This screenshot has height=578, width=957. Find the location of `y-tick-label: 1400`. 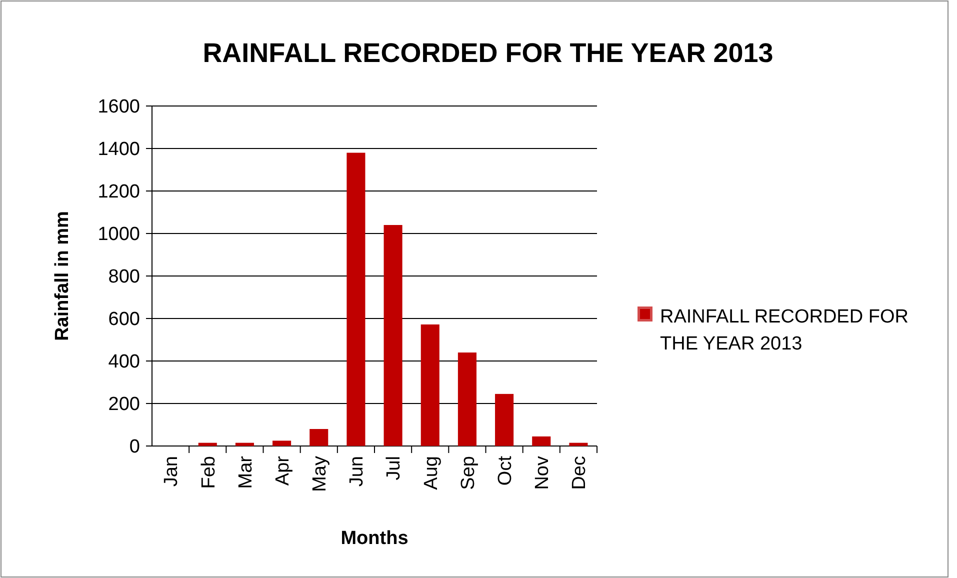

y-tick-label: 1400 is located at coordinates (119, 149).